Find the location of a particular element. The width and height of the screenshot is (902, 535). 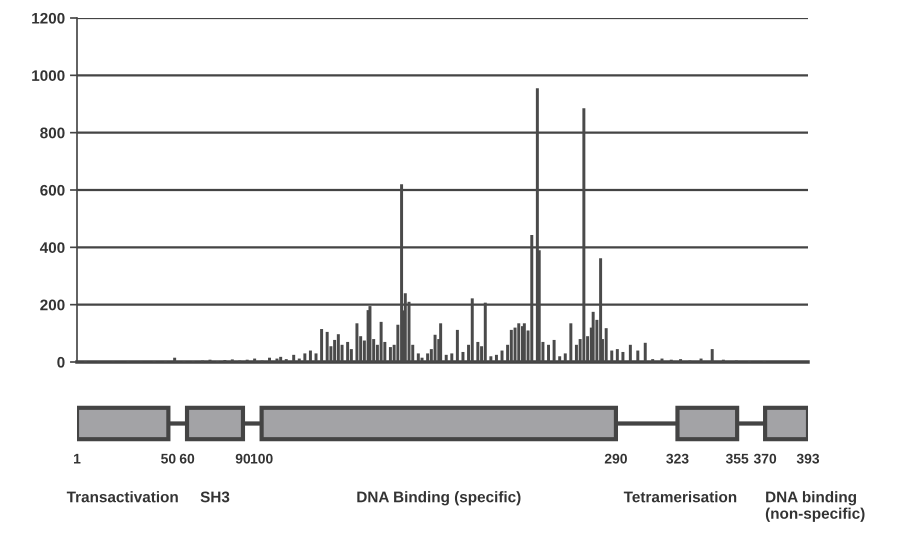

text: 50 is located at coordinates (168, 459).